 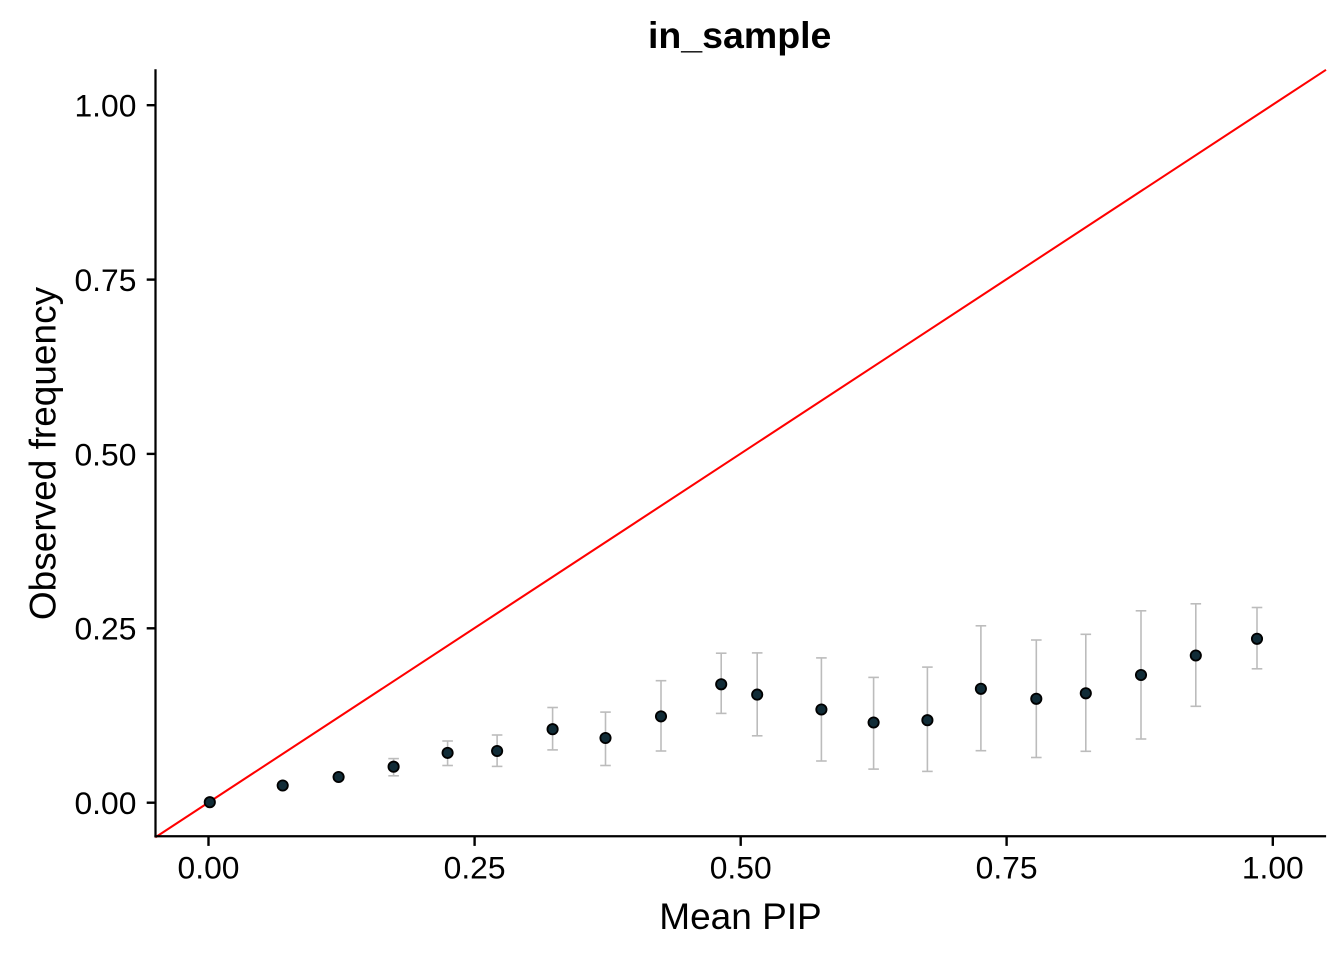 What do you see at coordinates (739, 35) in the screenshot?
I see `svg-text: in_sample` at bounding box center [739, 35].